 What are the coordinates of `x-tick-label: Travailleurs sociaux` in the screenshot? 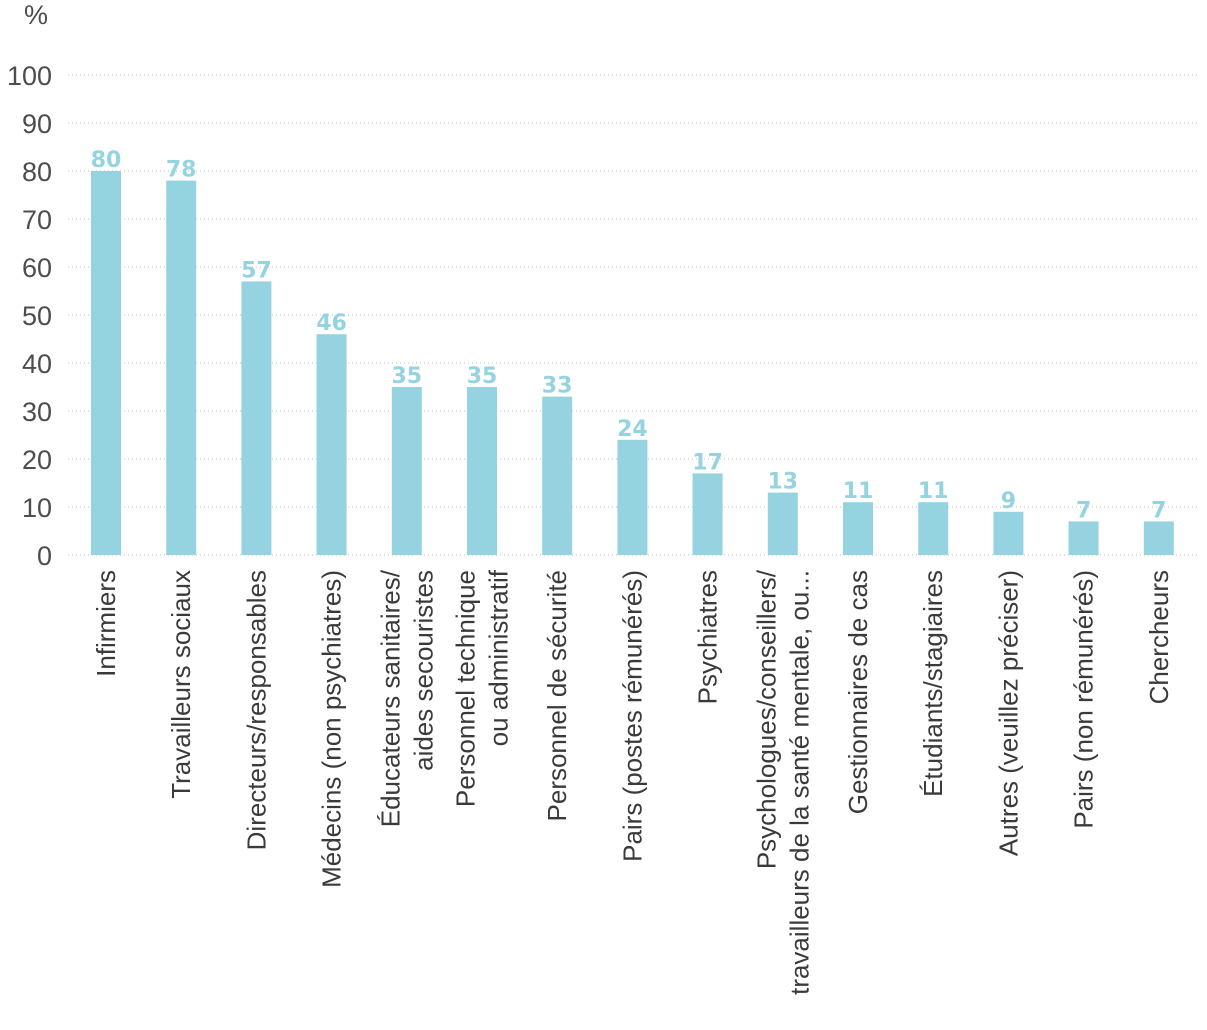 It's located at (181, 684).